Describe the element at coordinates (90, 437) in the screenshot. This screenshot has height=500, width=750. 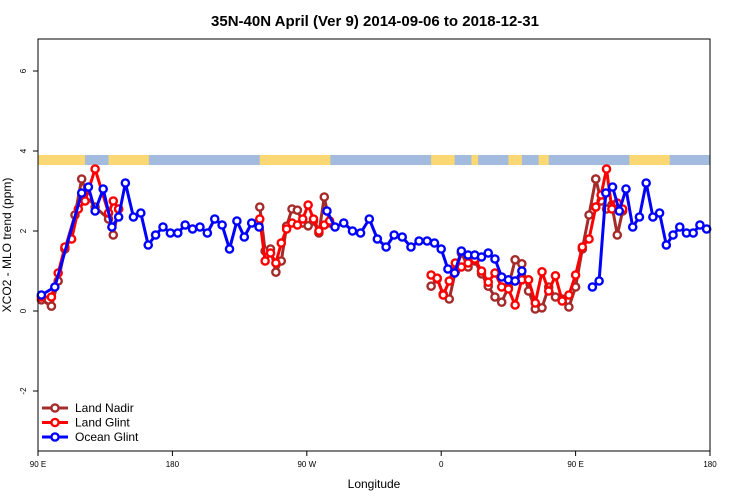
I see `legend-item: Ocean Glint` at that location.